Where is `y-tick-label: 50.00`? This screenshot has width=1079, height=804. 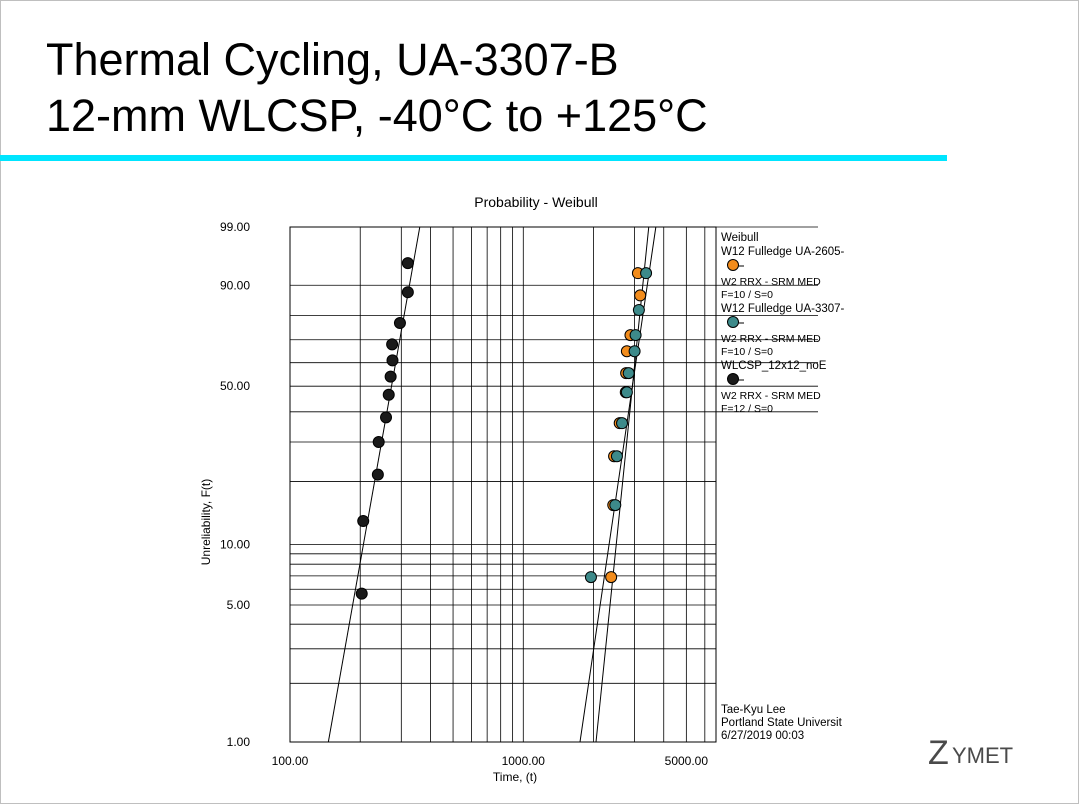 y-tick-label: 50.00 is located at coordinates (235, 386).